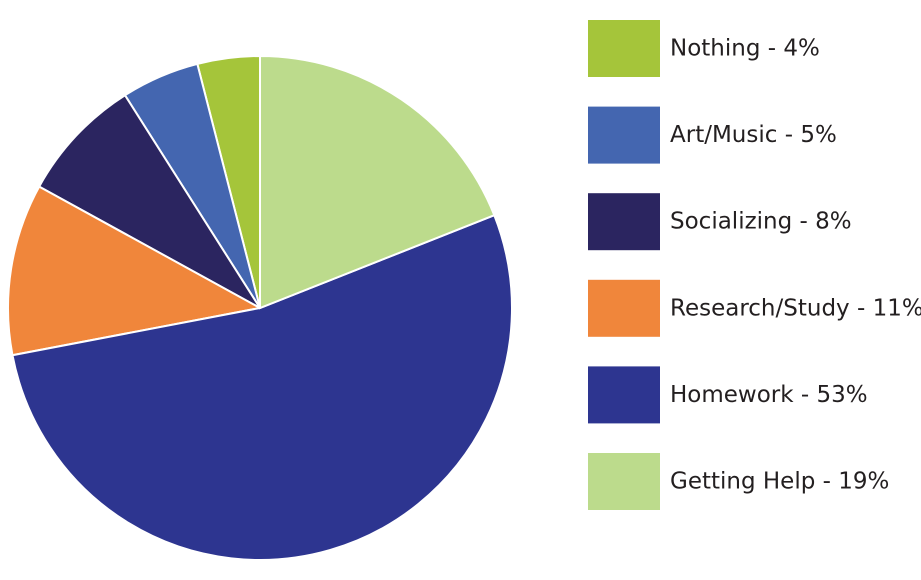  What do you see at coordinates (761, 222) in the screenshot?
I see `legend-label: Socializing - 8%` at bounding box center [761, 222].